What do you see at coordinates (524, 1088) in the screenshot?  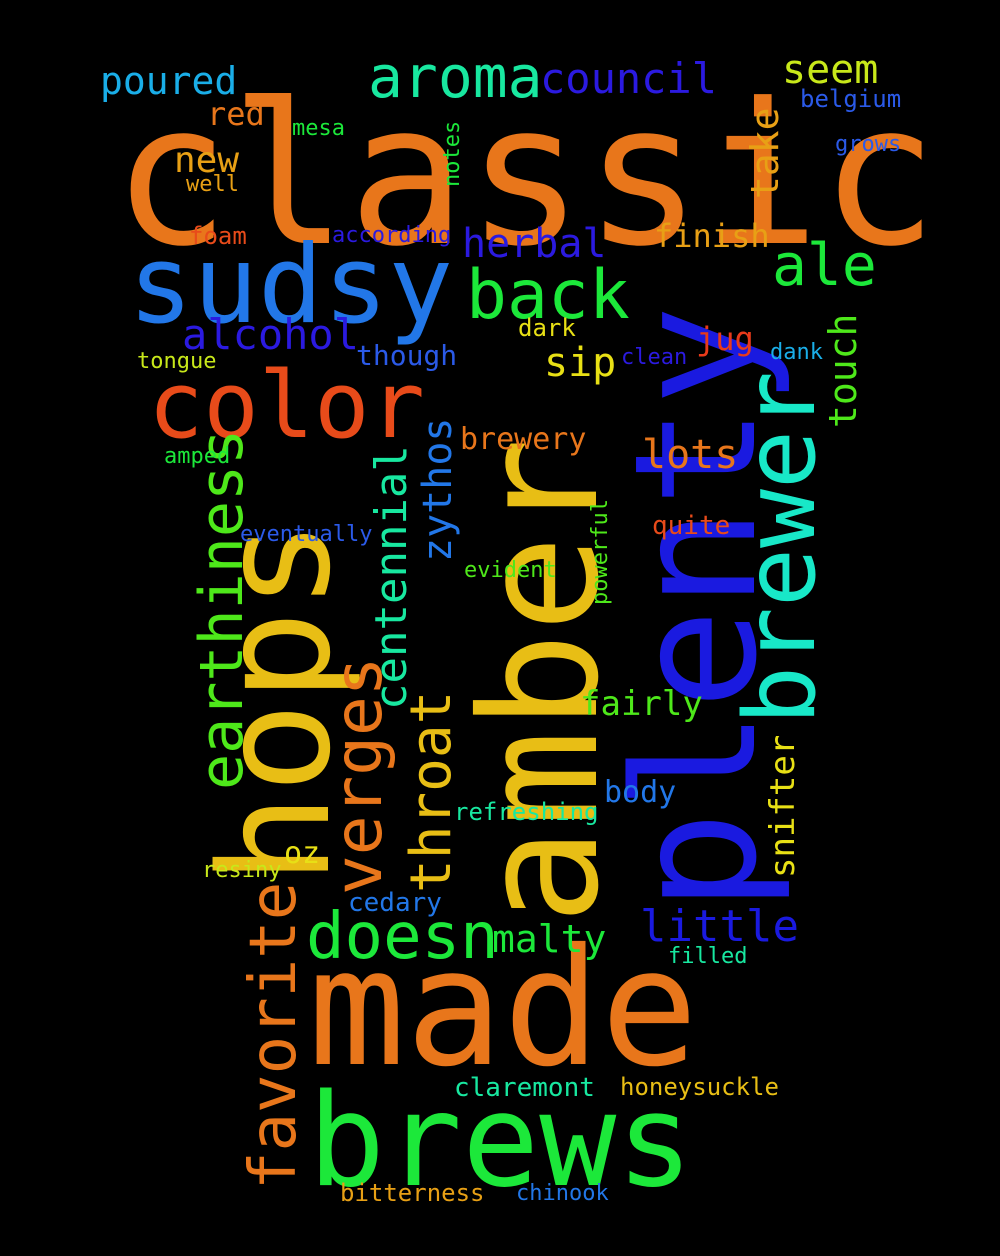 I see `word-claremont: claremont` at bounding box center [524, 1088].